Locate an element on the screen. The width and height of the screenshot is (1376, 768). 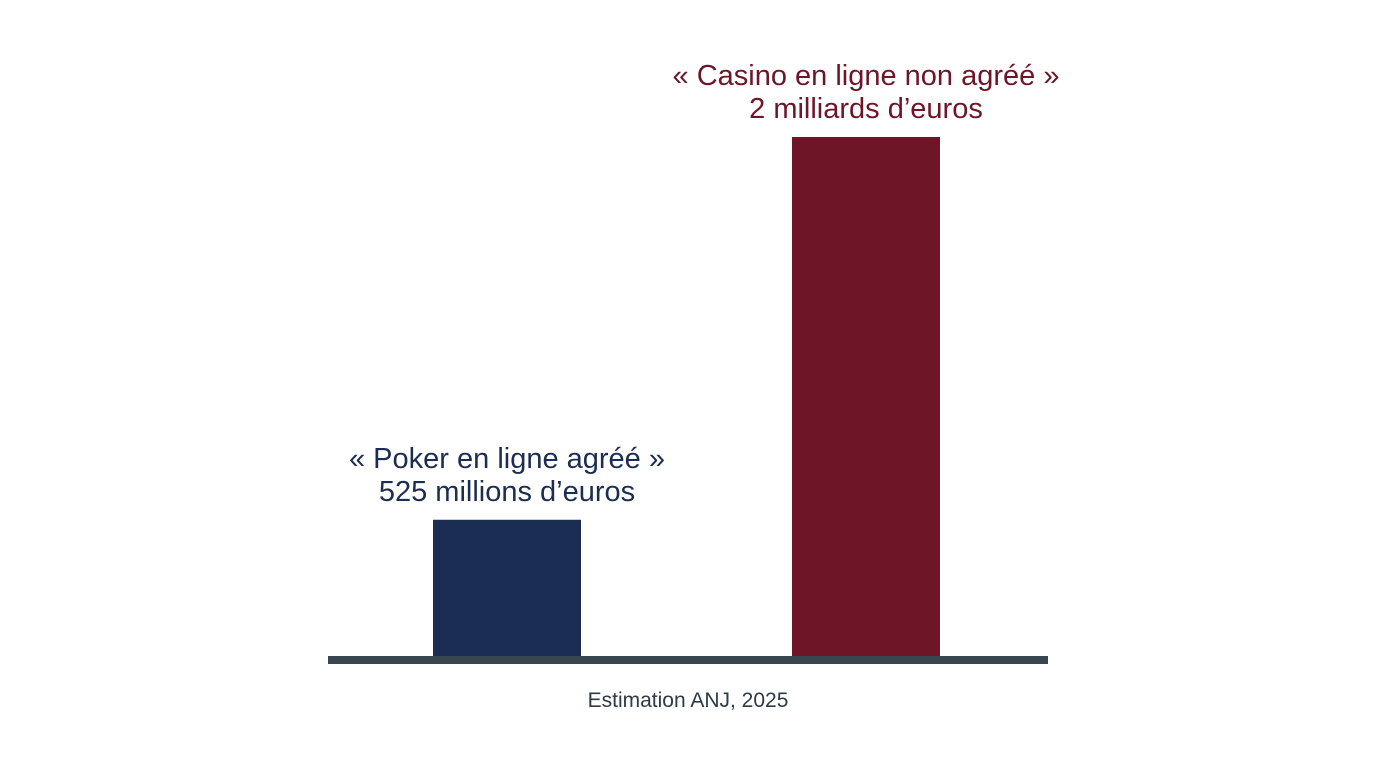
bar-category-label-2: « Casino en ligne non agréé » is located at coordinates (866, 76).